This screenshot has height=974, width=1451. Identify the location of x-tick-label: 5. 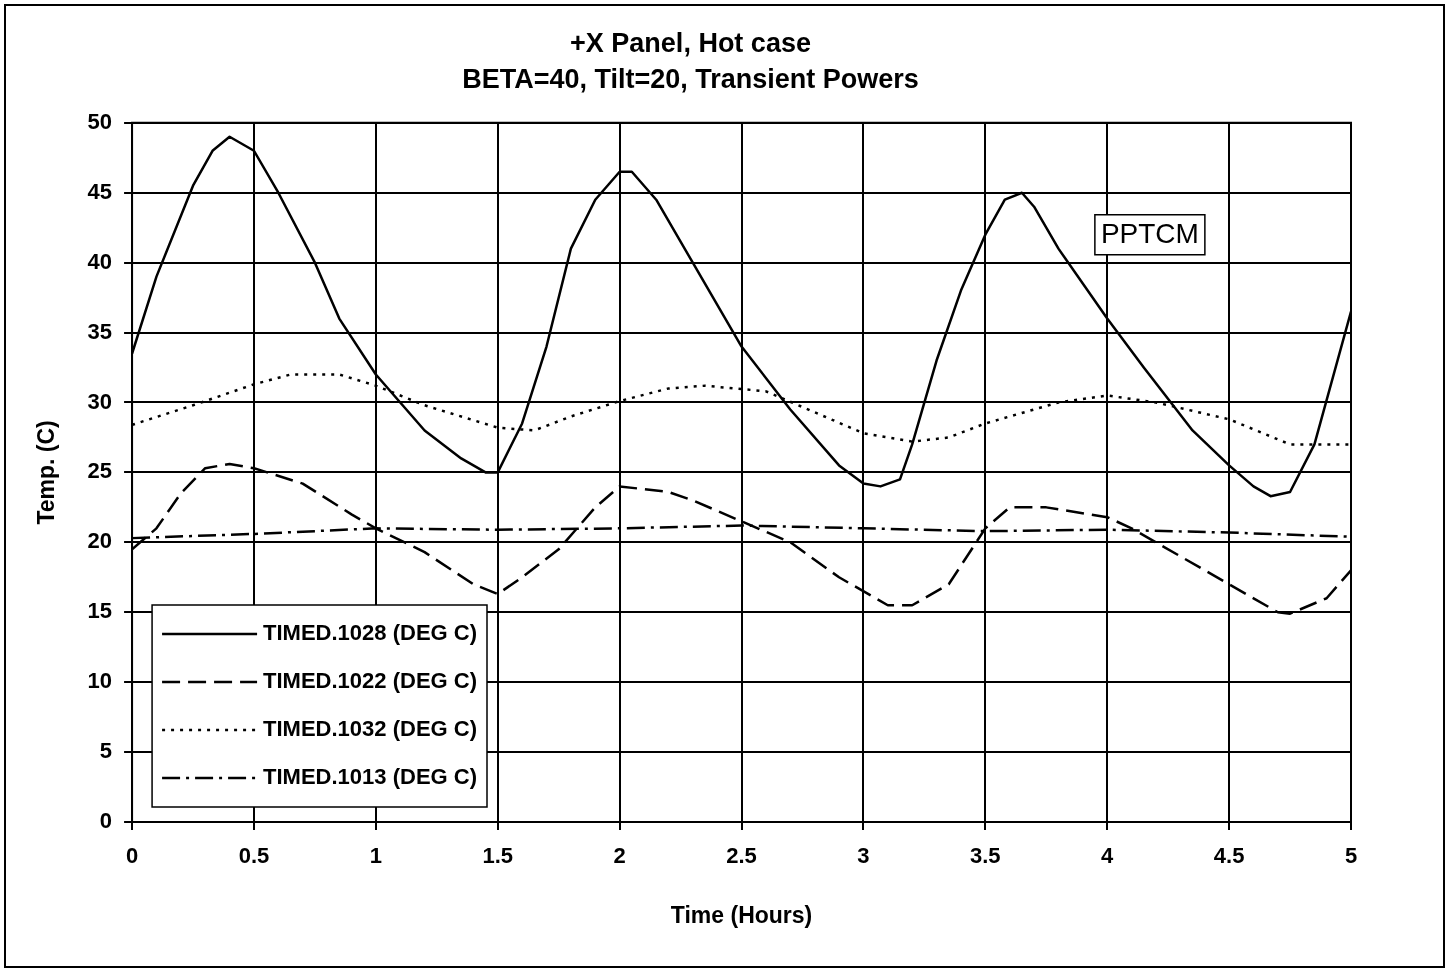
(1351, 856).